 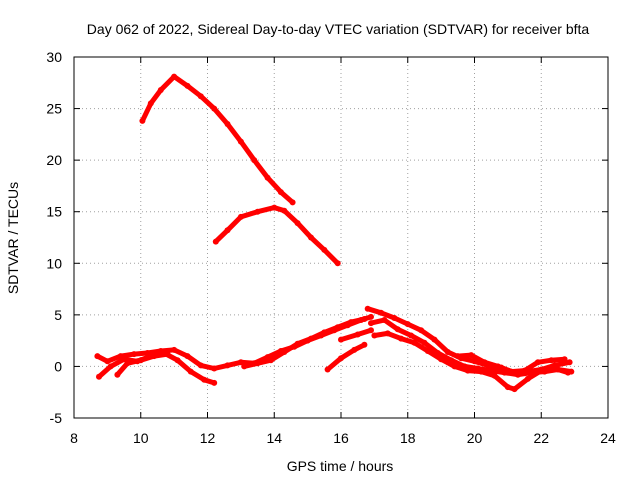 What do you see at coordinates (341, 438) in the screenshot?
I see `x-tick-label: 16` at bounding box center [341, 438].